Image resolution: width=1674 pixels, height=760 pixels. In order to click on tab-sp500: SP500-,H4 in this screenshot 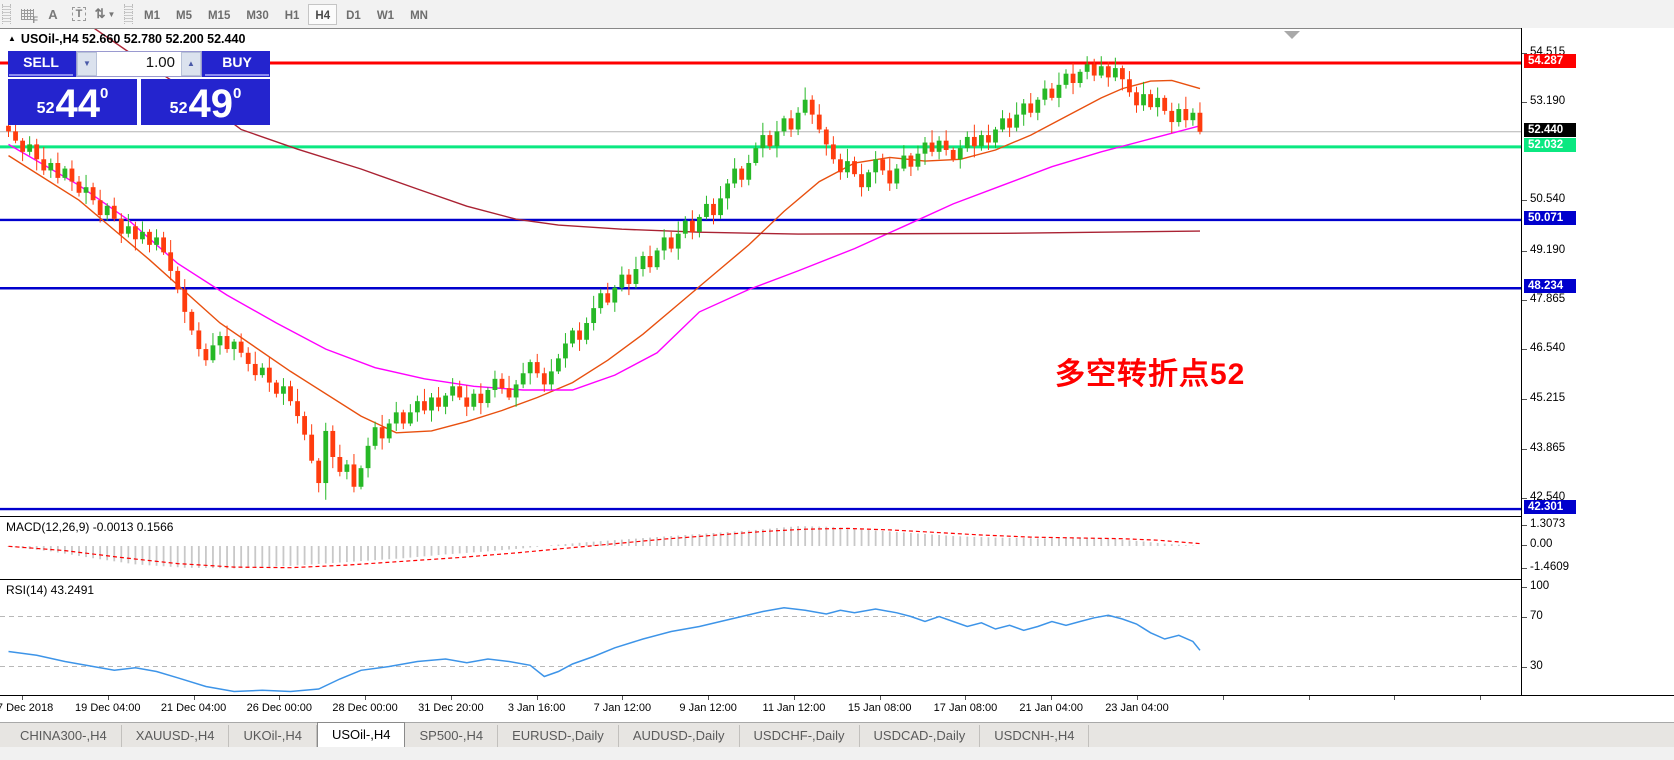, I will do `click(452, 736)`.